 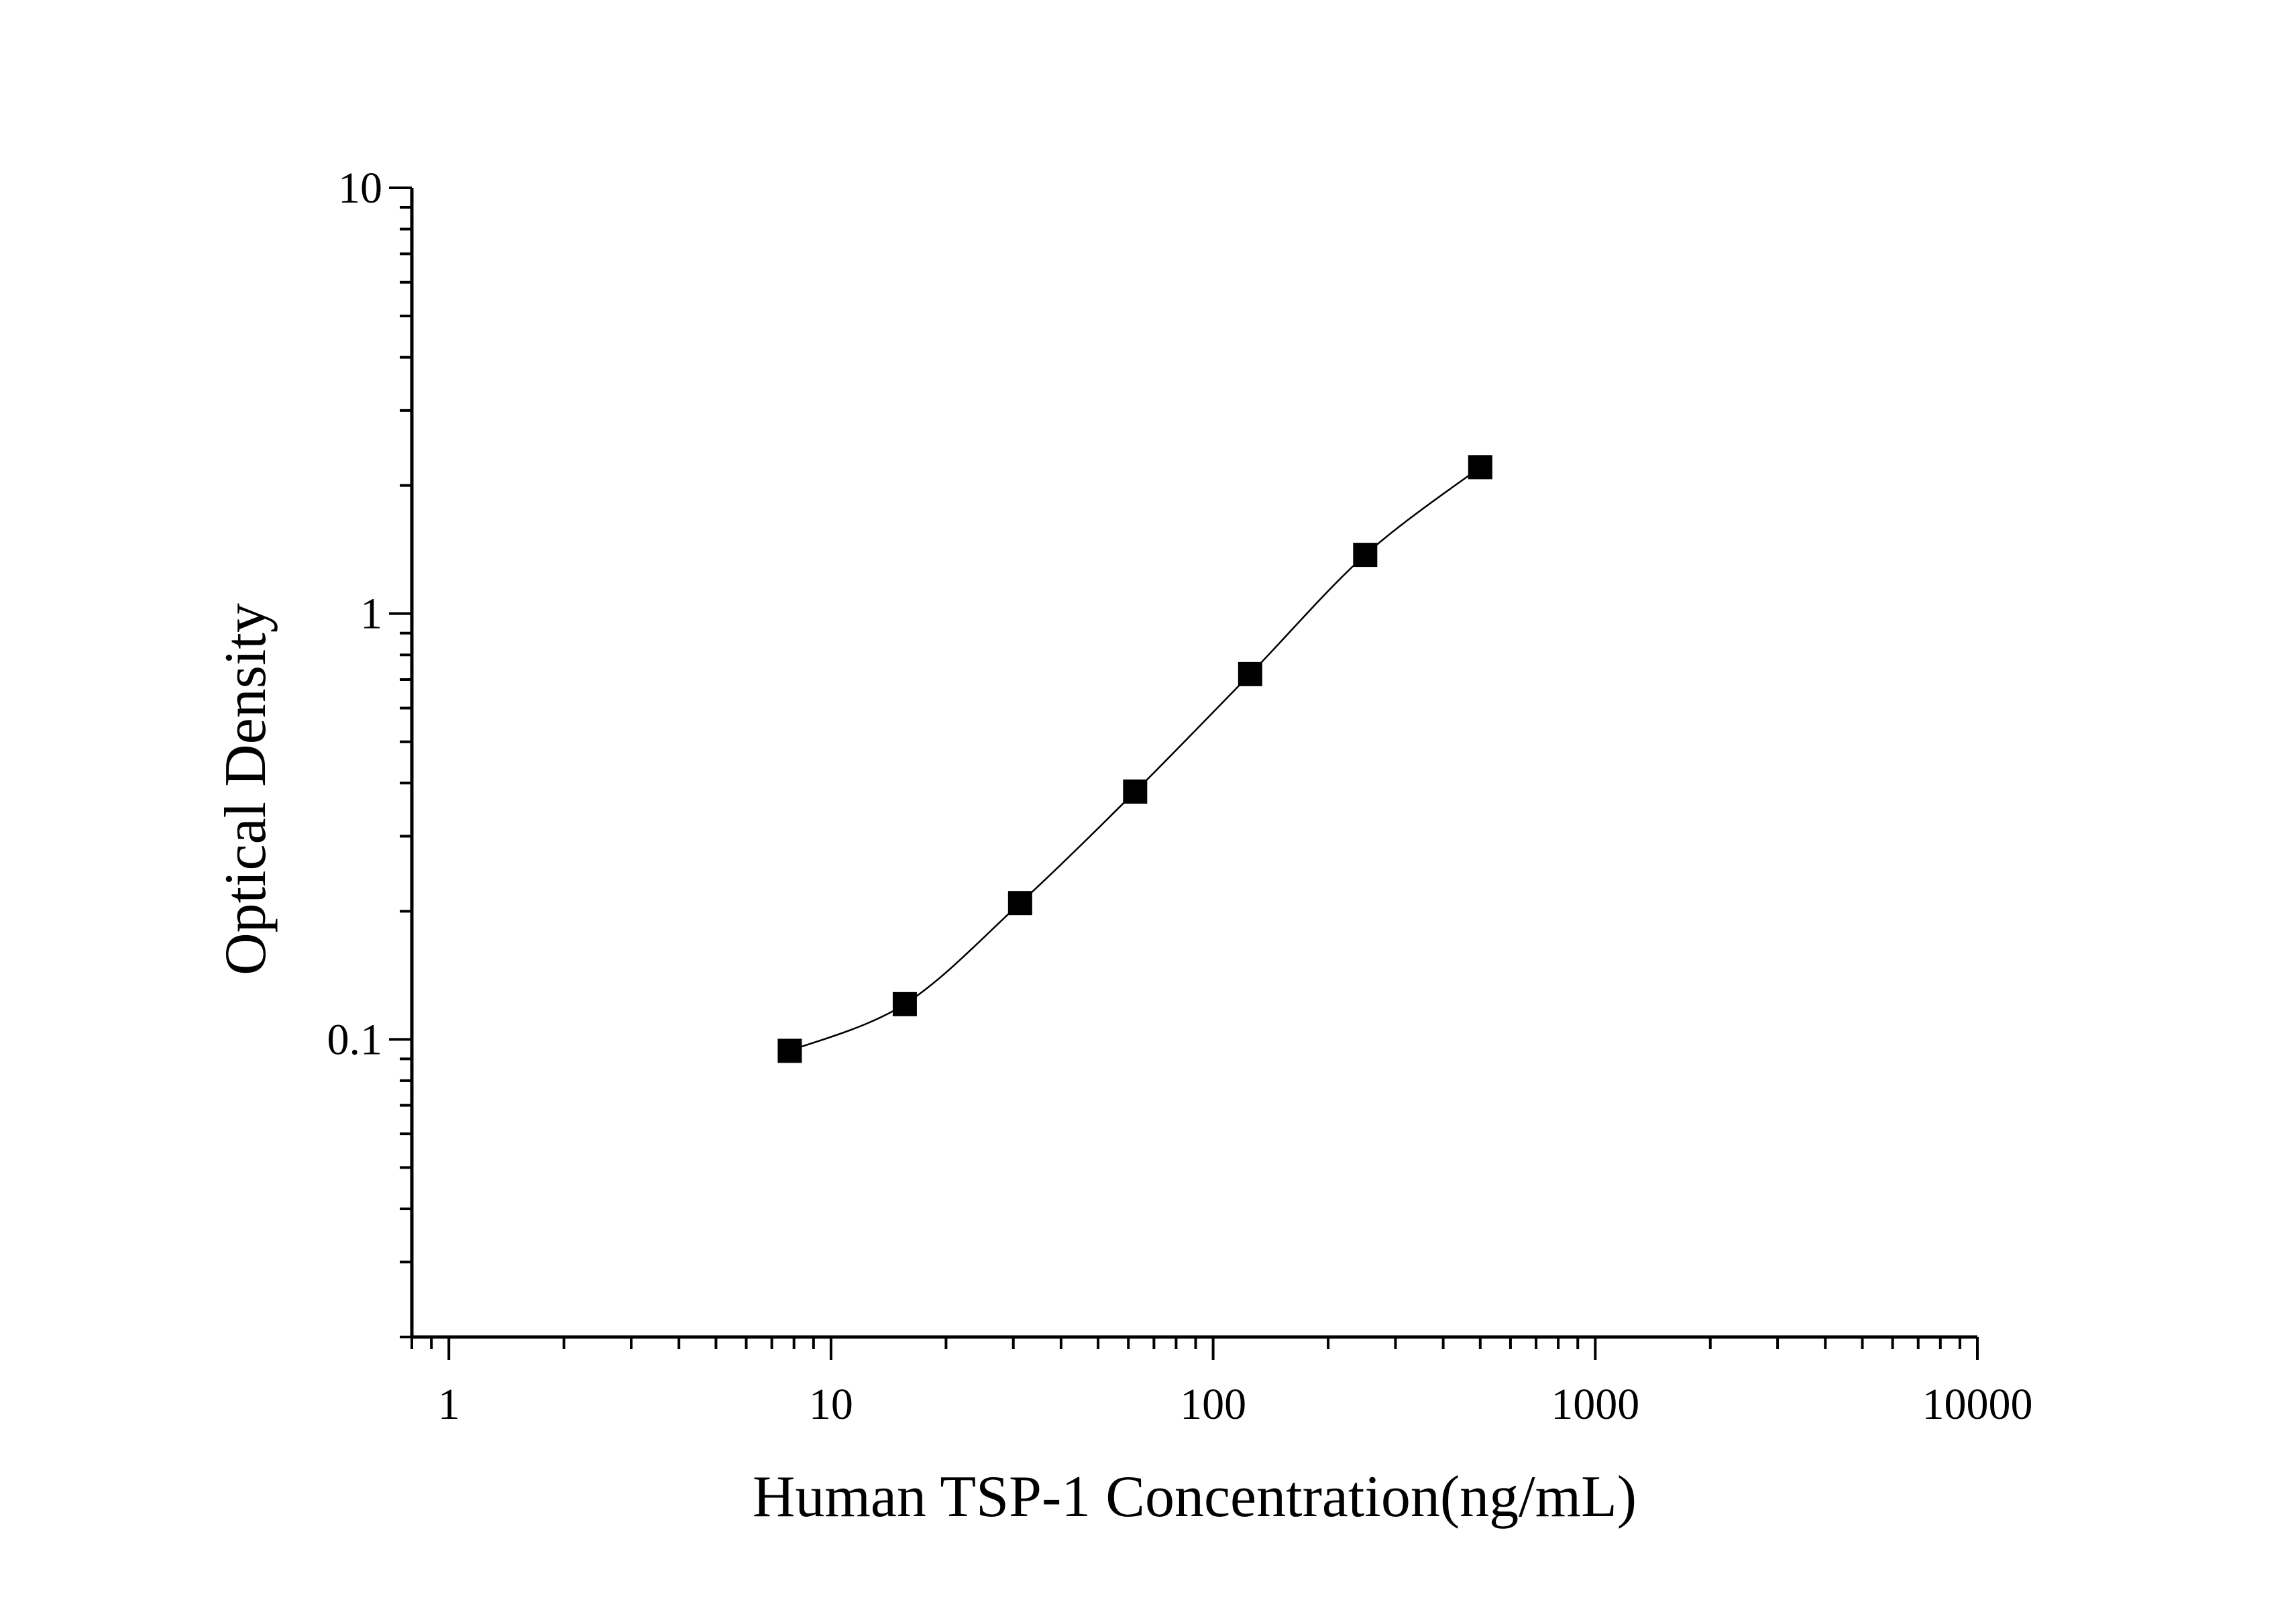 I want to click on x-tick-label: 1, so click(x=449, y=1404).